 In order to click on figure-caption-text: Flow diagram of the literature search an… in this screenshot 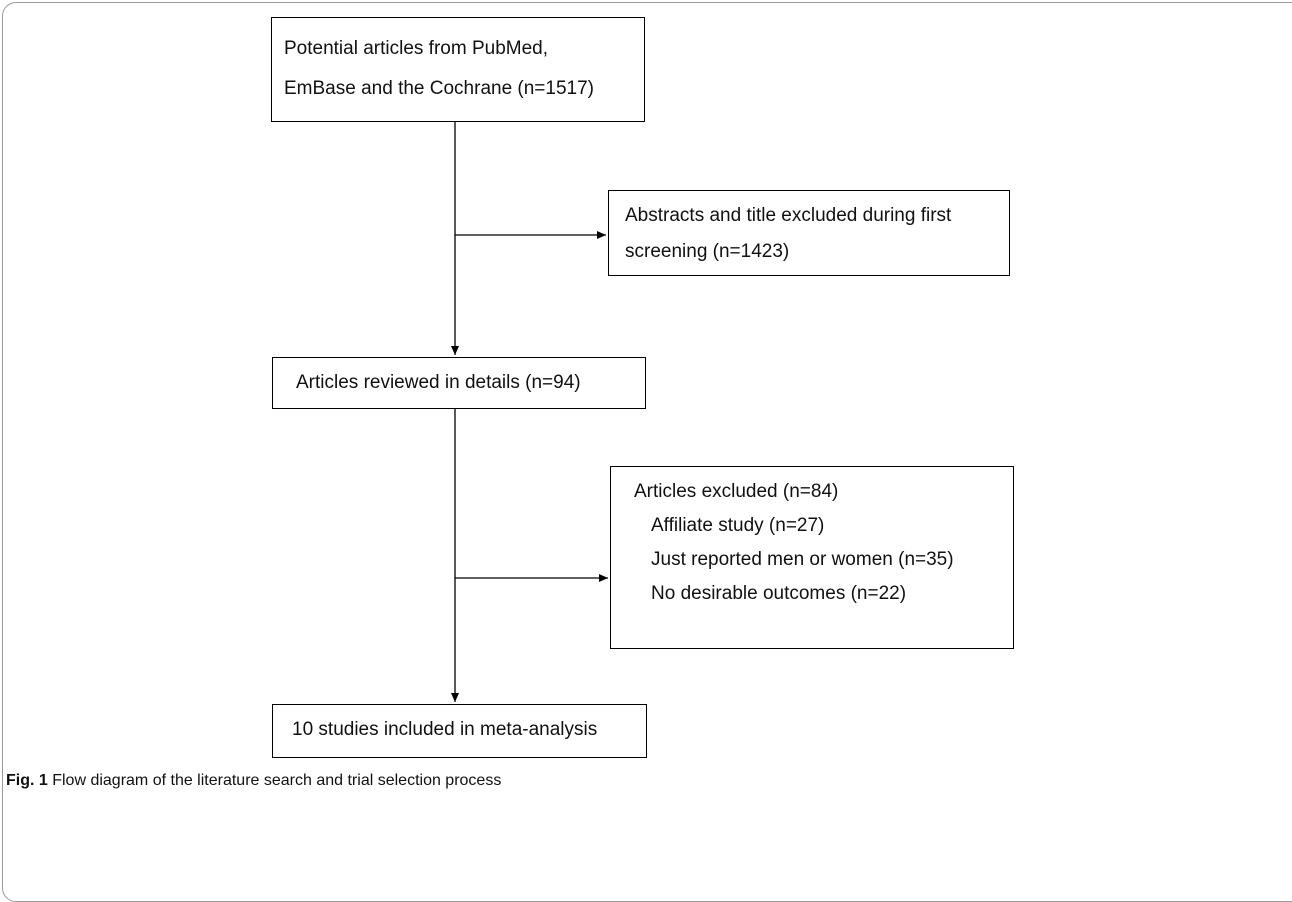, I will do `click(274, 780)`.